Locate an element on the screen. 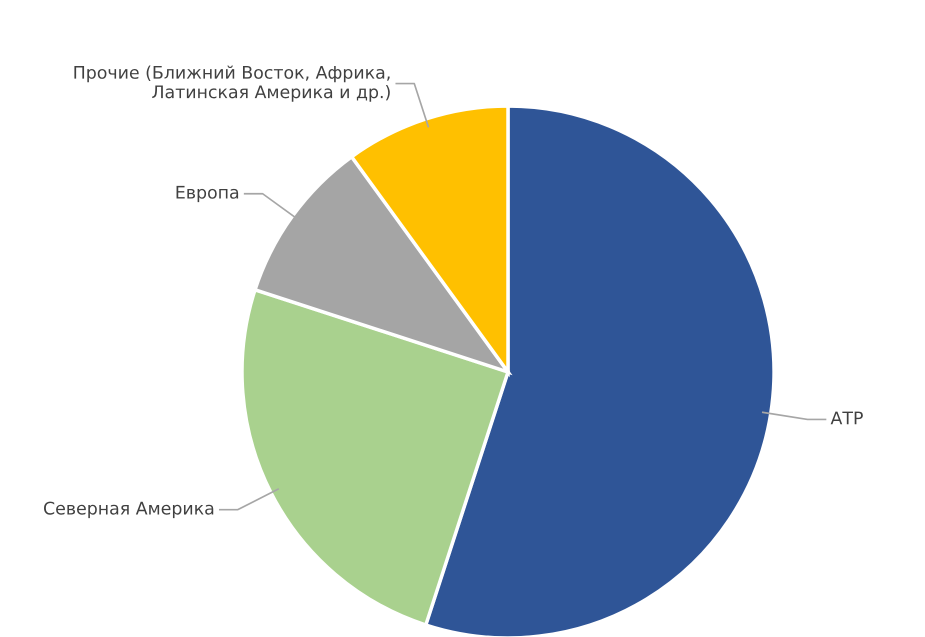 The width and height of the screenshot is (925, 637). slice-label: Северная Америка is located at coordinates (129, 510).